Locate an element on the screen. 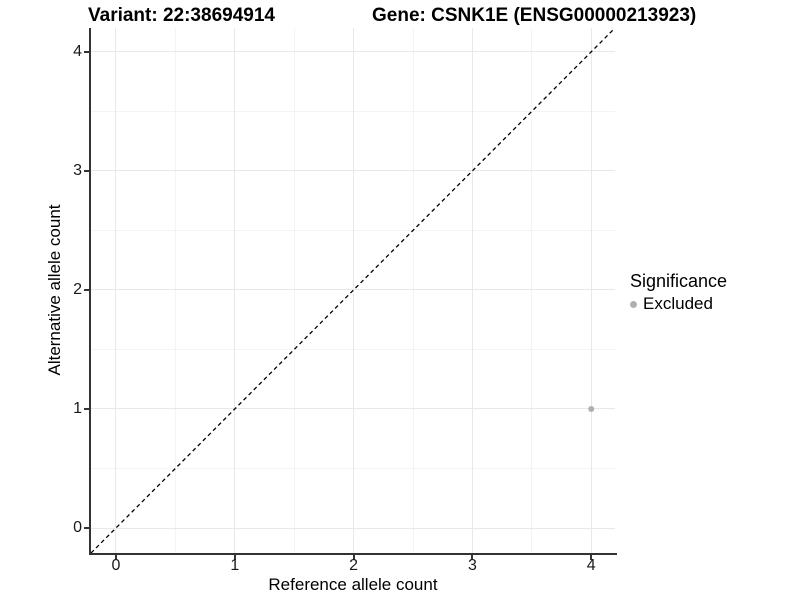  y-axis-title: Alternative allele count is located at coordinates (54, 290).